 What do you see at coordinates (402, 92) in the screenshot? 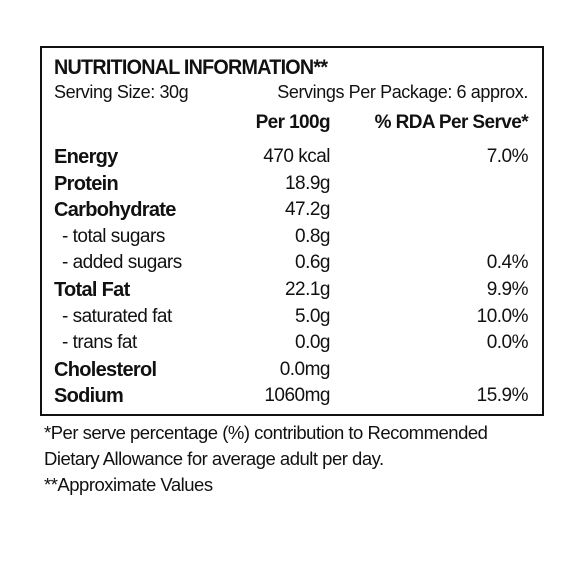
I see `servings-per-package: Servings Per Package: 6 approx.` at bounding box center [402, 92].